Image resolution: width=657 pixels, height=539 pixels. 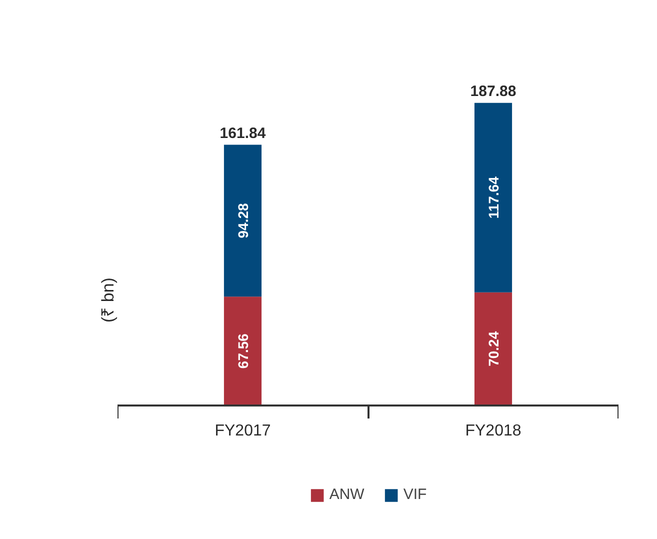 I want to click on legend-label: VIF, so click(x=415, y=494).